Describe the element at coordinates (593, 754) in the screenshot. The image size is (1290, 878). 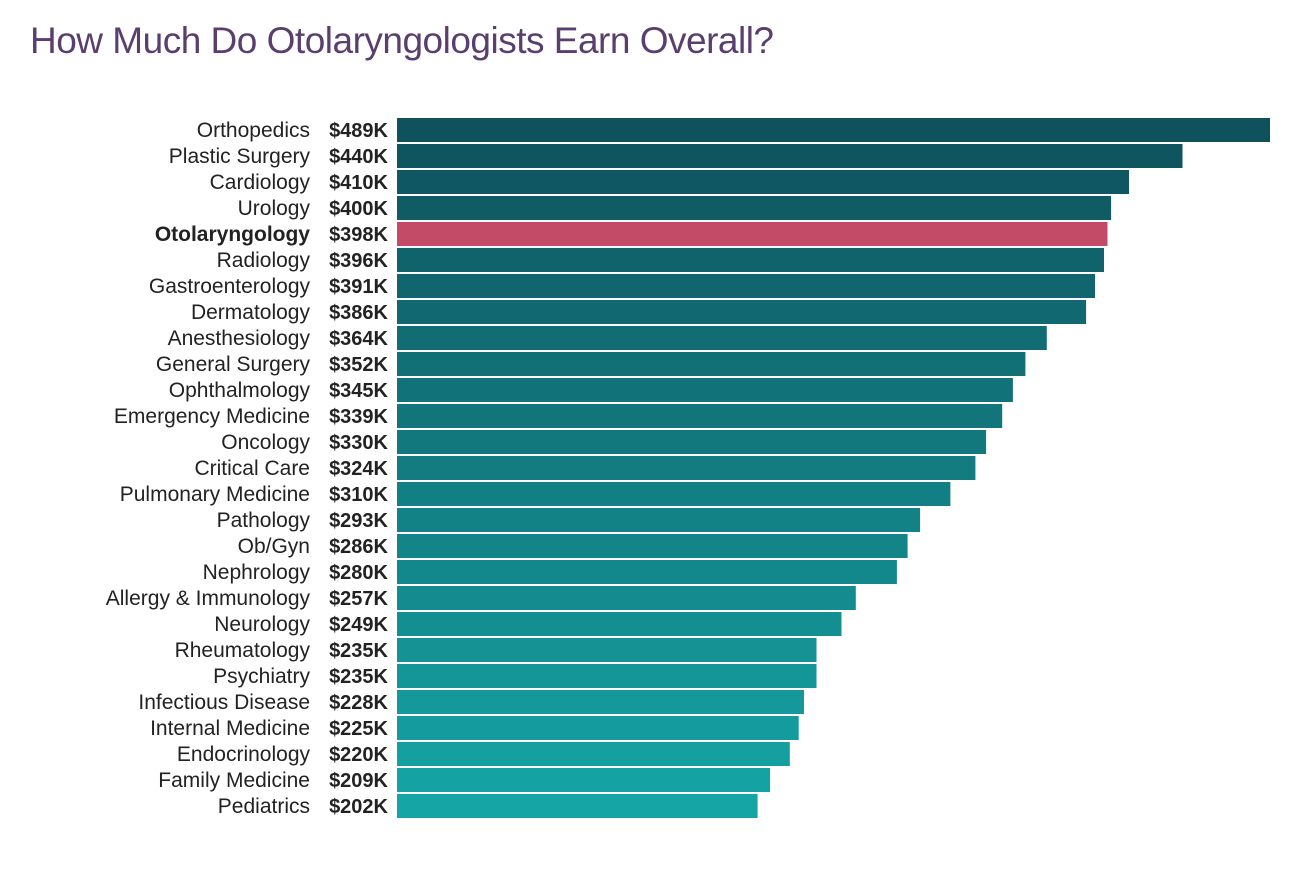
I see `bar-endocrinology` at that location.